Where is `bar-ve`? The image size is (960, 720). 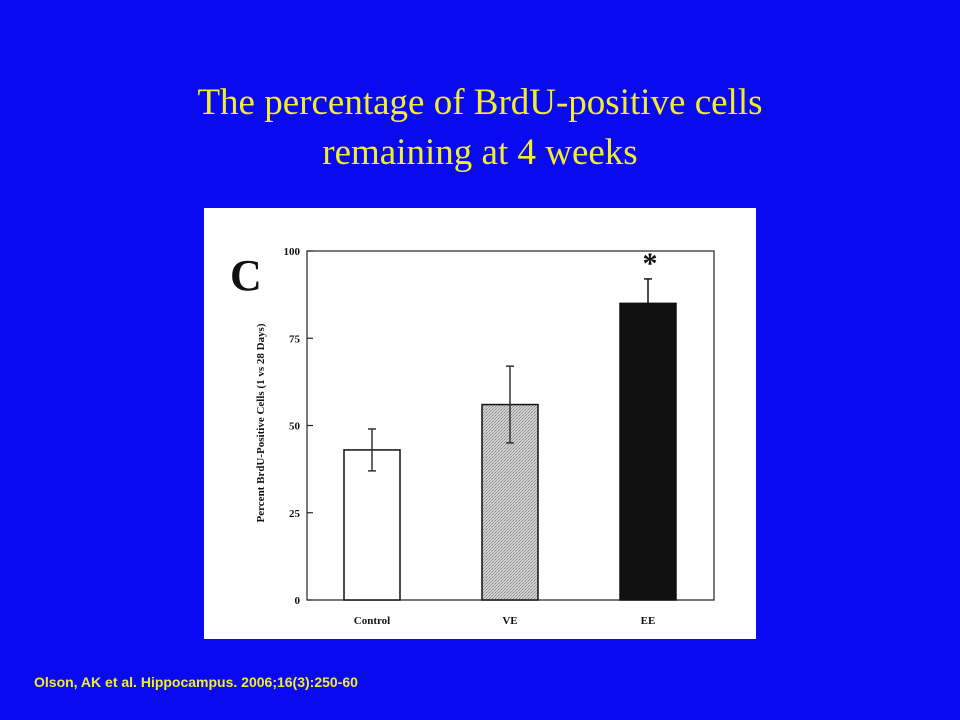
bar-ve is located at coordinates (510, 502).